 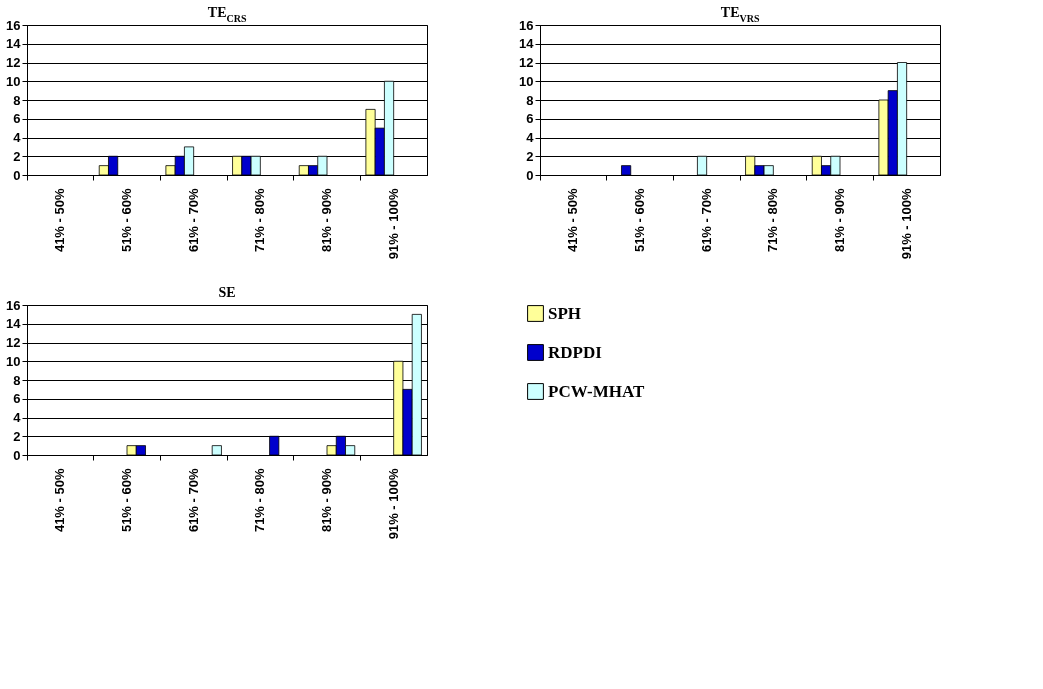 What do you see at coordinates (227, 292) in the screenshot?
I see `chart-title: SE` at bounding box center [227, 292].